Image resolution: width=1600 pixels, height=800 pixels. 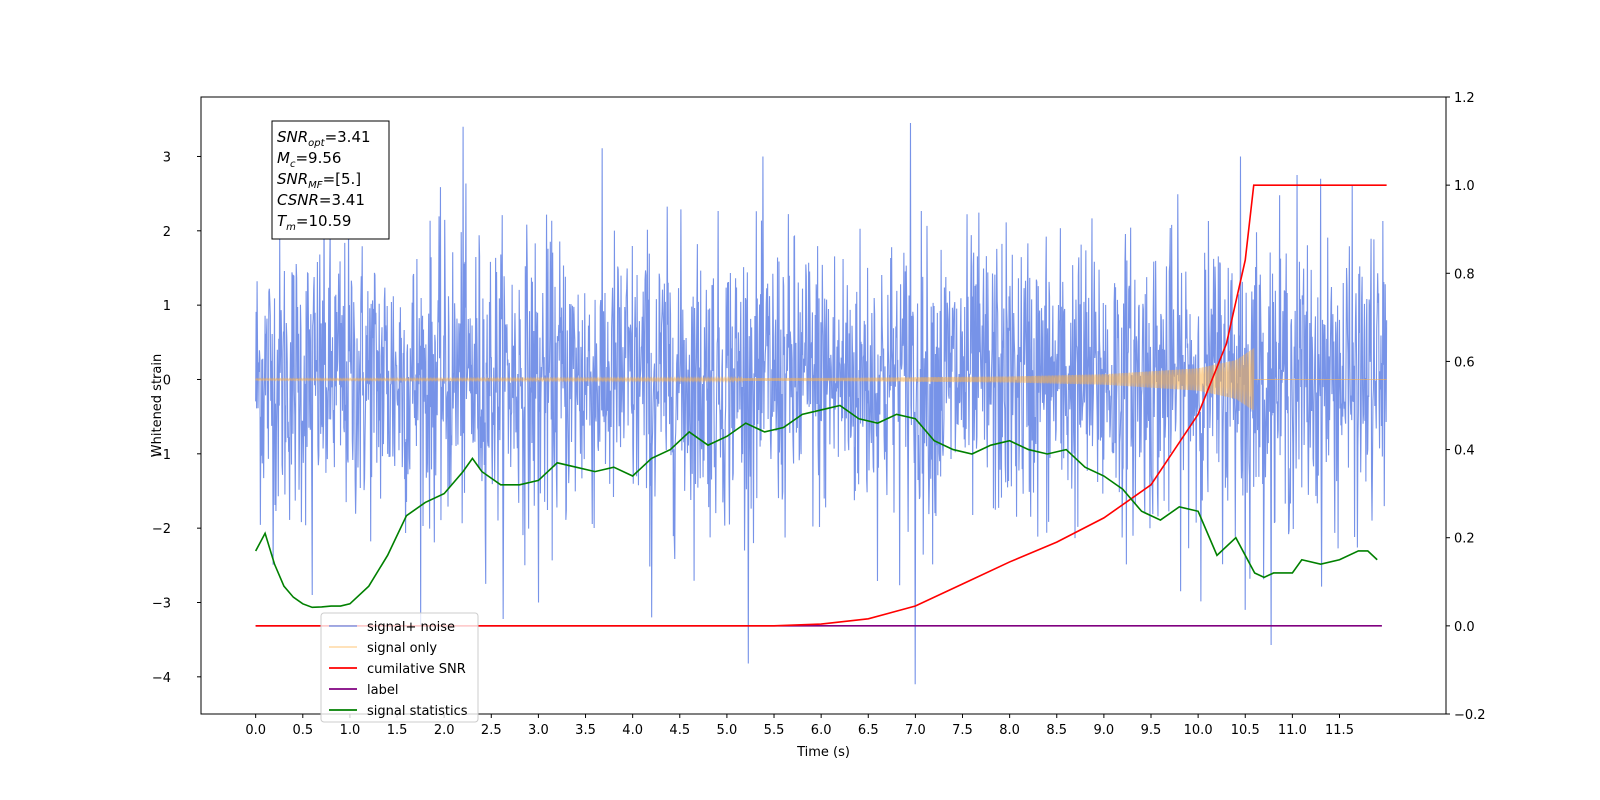 What do you see at coordinates (1466, 407) in the screenshot?
I see `y2-axis-ticks: 1.2 1.0 0.8 0.6 0.4 0.2 0.0 −0.2` at bounding box center [1466, 407].